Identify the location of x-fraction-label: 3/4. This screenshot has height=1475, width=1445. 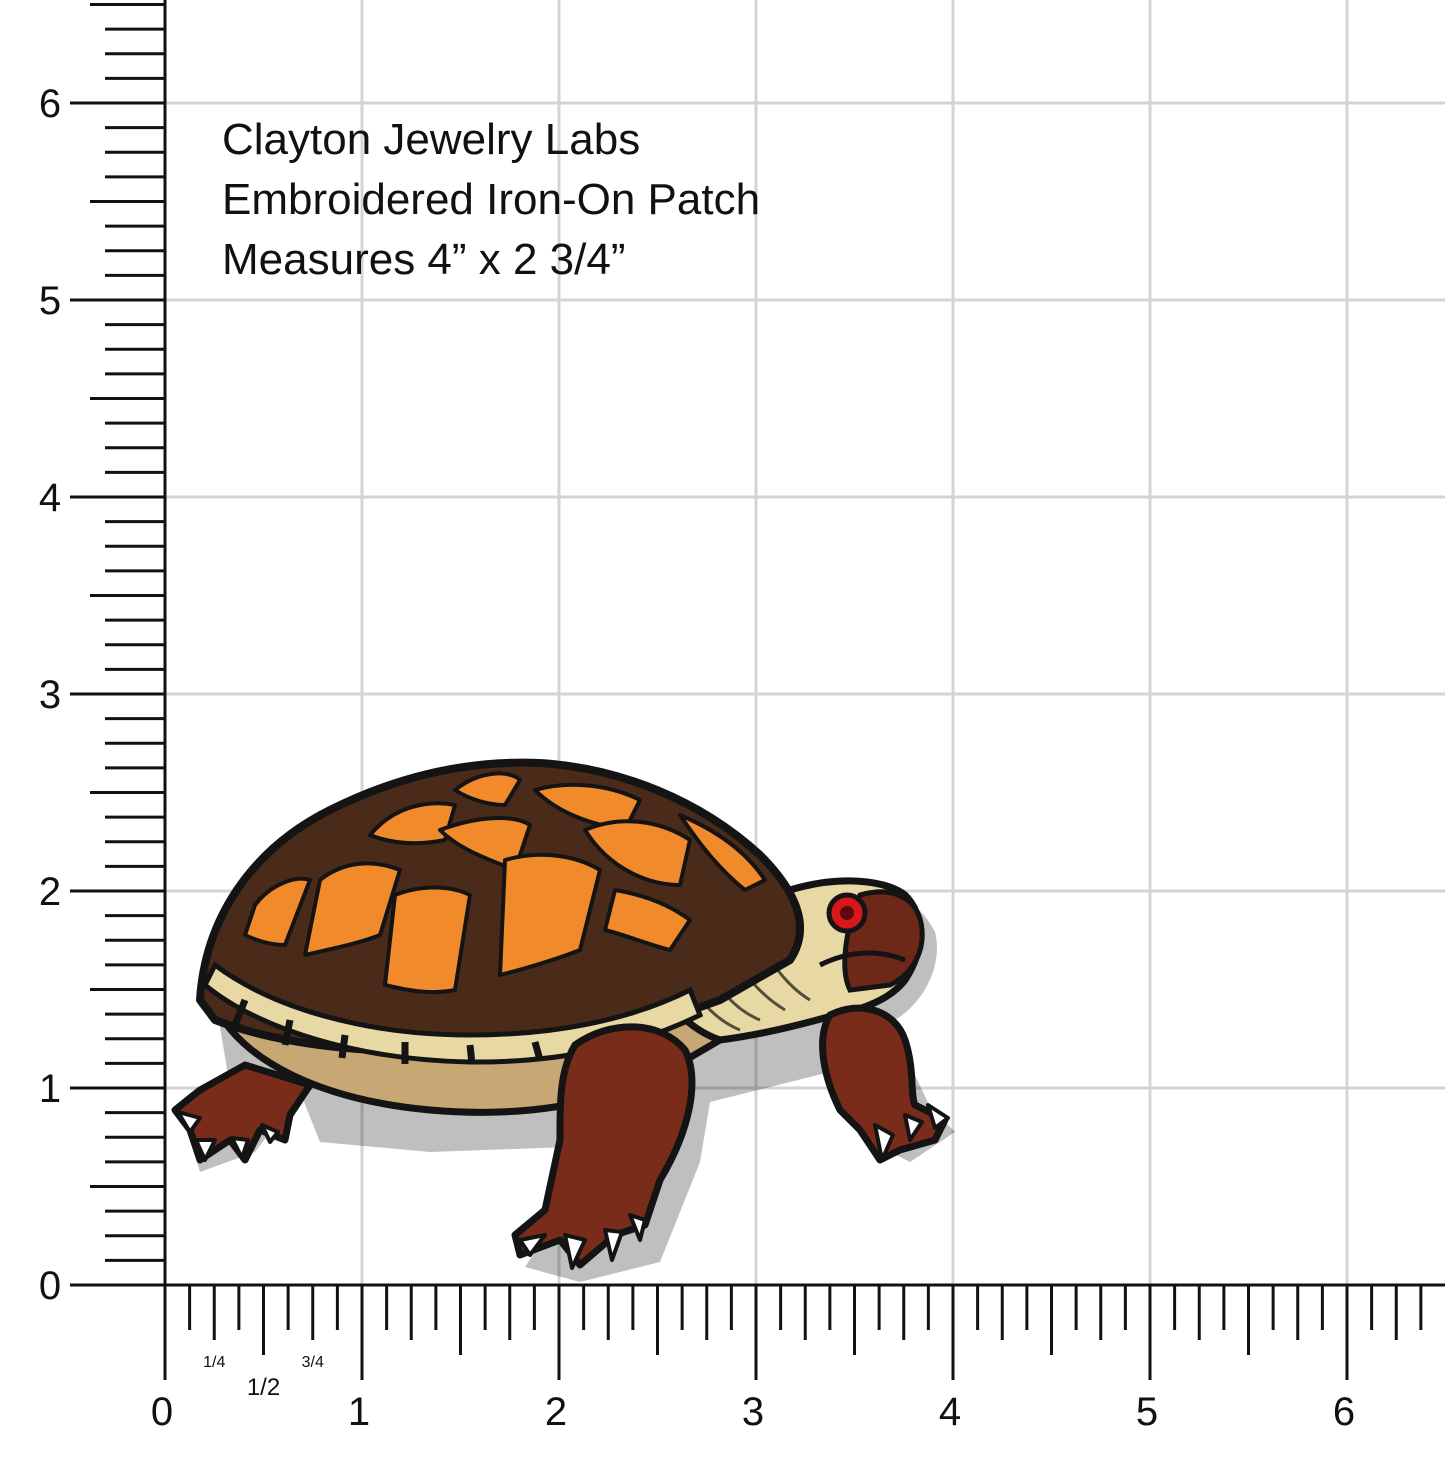
(313, 1362).